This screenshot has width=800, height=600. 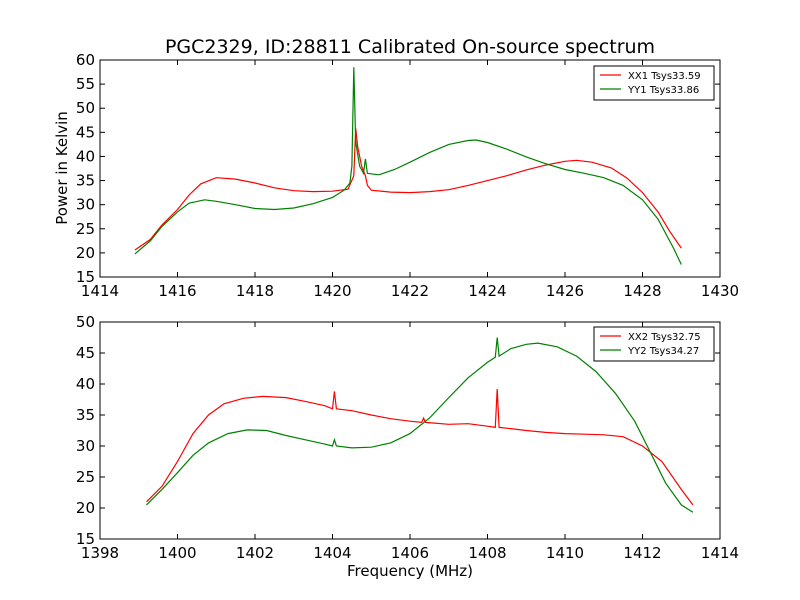 I want to click on x-axis-label: Frequency (MHz), so click(x=410, y=571).